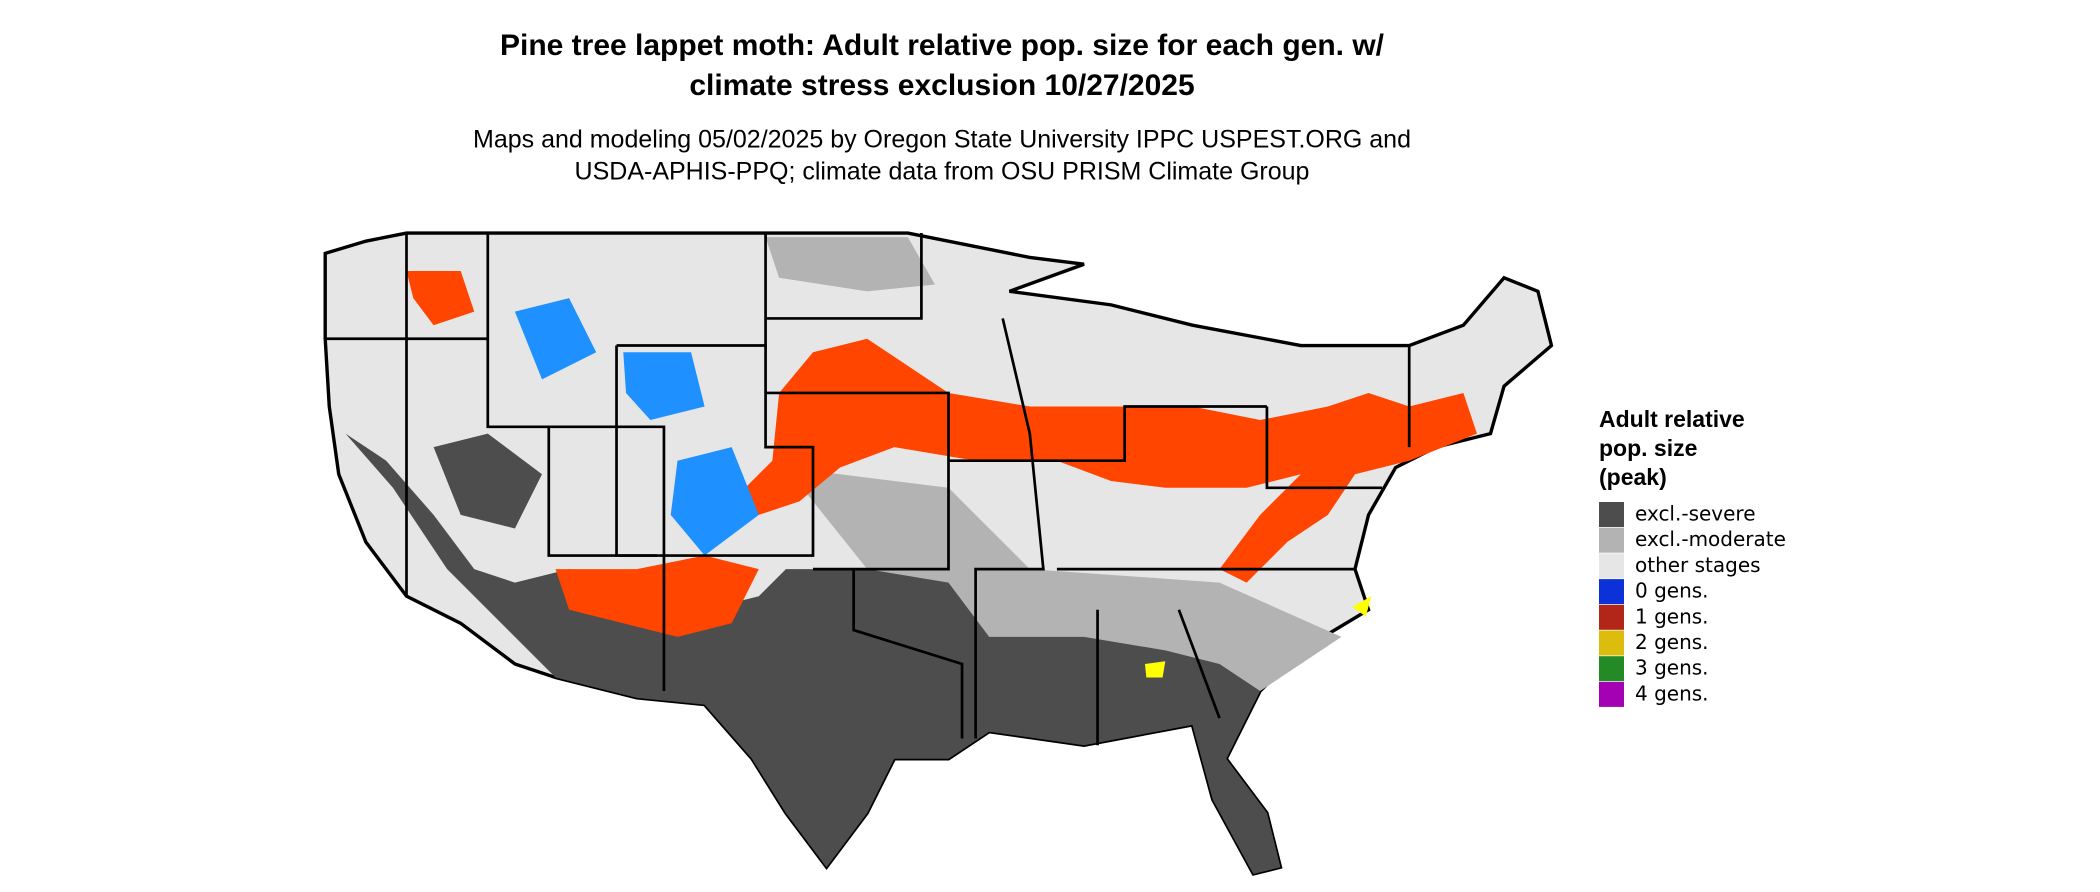 The height and width of the screenshot is (892, 2100). I want to click on legend-label: 4 gens., so click(1672, 693).